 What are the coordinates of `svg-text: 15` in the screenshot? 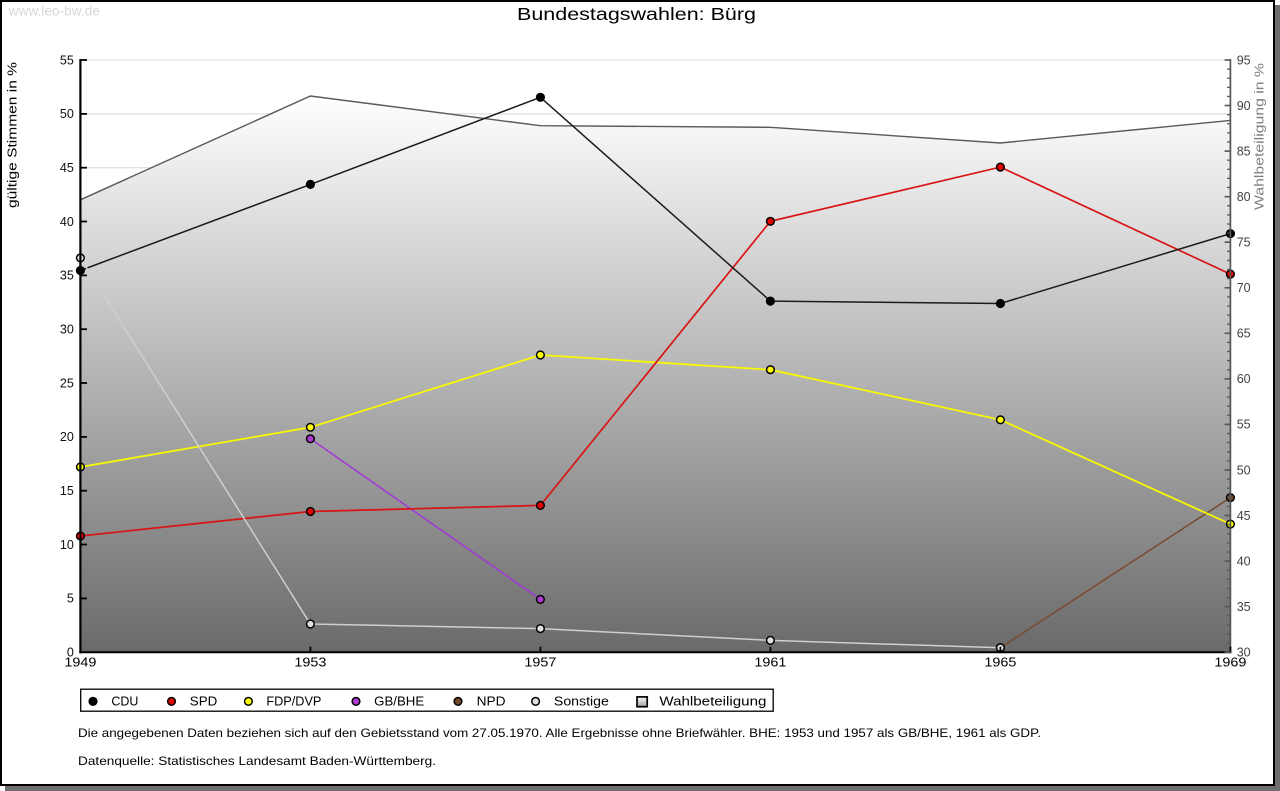 It's located at (67, 491).